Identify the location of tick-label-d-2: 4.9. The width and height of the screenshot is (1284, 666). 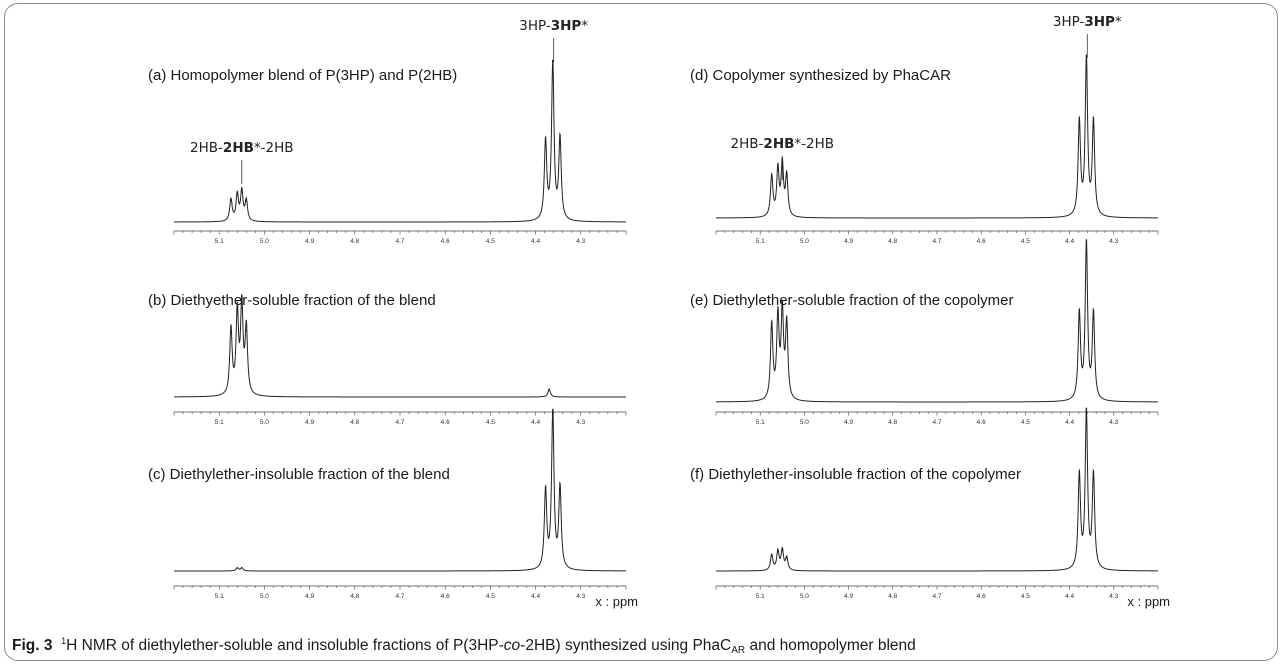
(848, 241).